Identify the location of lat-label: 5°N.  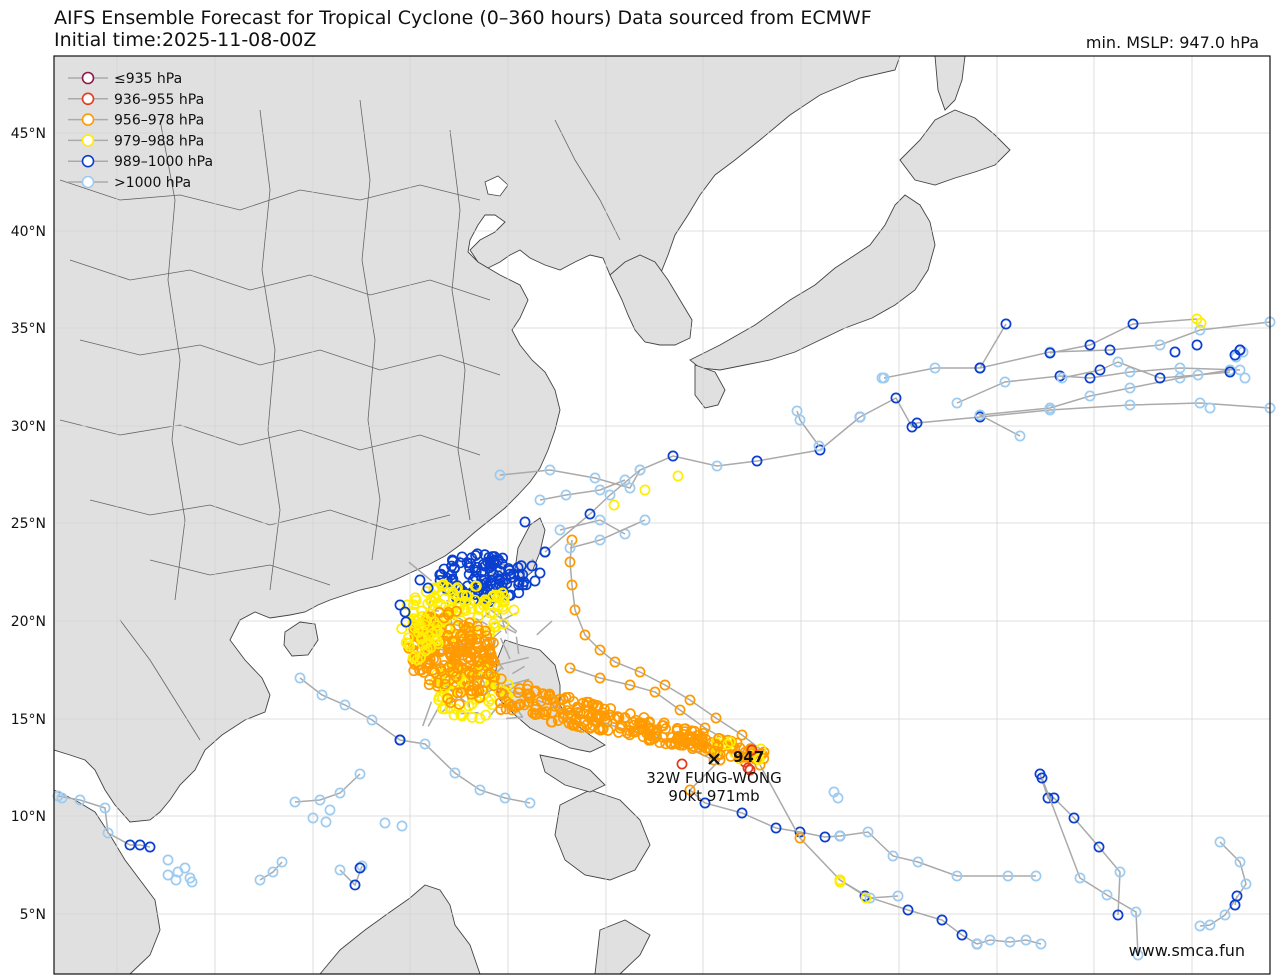
(33, 915).